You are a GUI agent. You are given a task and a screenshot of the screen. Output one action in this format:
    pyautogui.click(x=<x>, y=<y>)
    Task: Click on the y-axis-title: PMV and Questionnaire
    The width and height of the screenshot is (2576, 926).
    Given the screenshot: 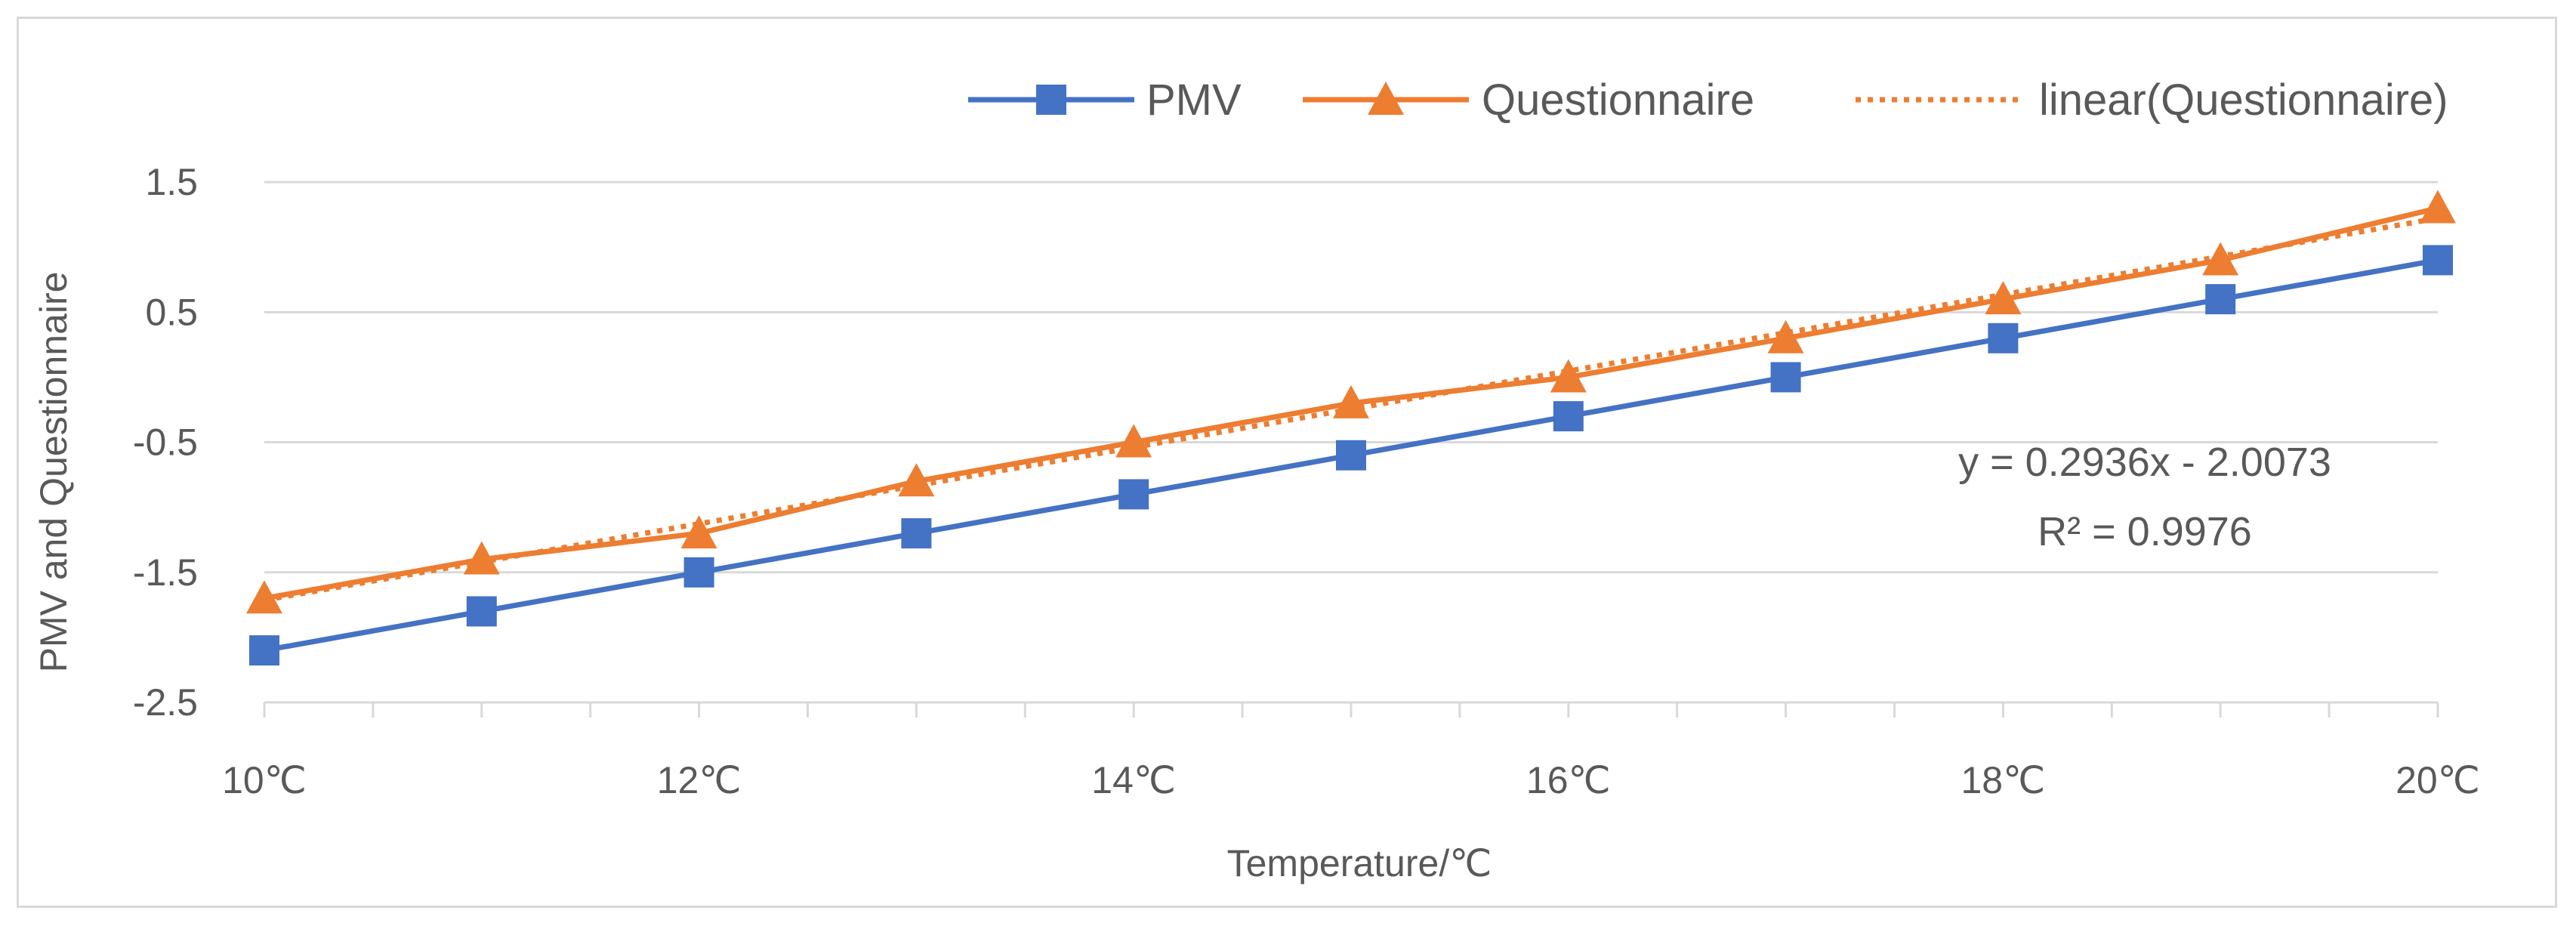 What is the action you would take?
    pyautogui.click(x=53, y=472)
    